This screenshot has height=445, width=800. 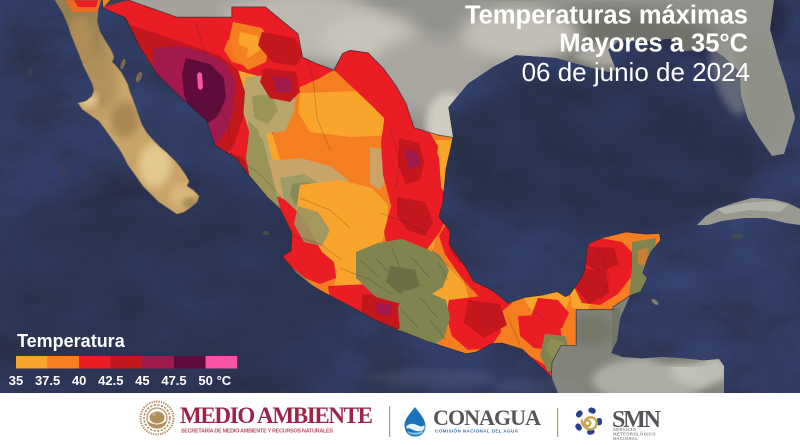 I want to click on svg-text: CONAGUA, so click(x=487, y=417).